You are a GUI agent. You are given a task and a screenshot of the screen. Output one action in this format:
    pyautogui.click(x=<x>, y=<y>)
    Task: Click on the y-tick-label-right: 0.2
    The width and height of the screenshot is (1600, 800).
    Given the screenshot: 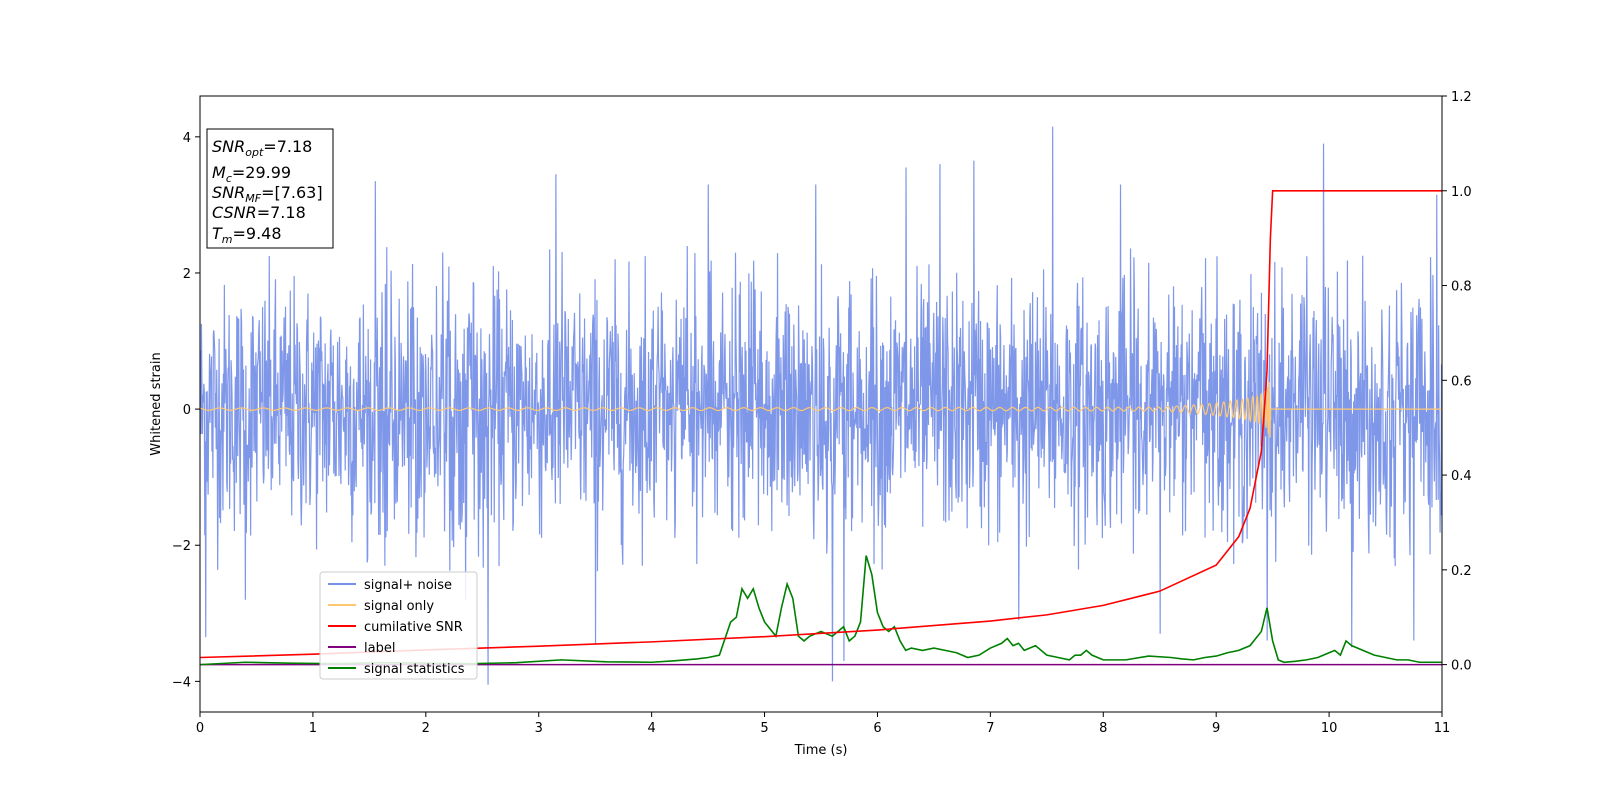 What is the action you would take?
    pyautogui.click(x=1461, y=571)
    